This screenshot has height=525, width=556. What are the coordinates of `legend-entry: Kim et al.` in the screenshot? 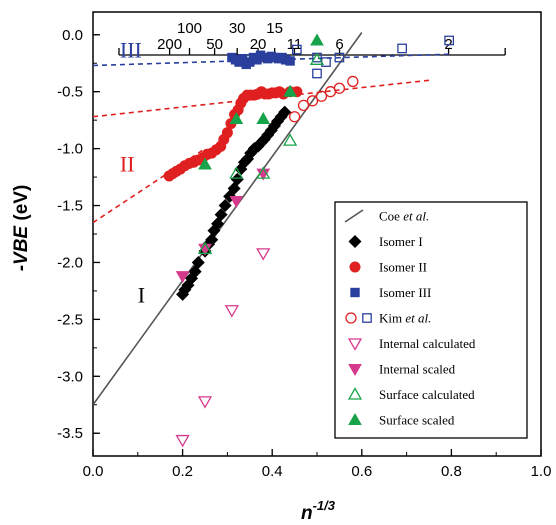 It's located at (388, 318).